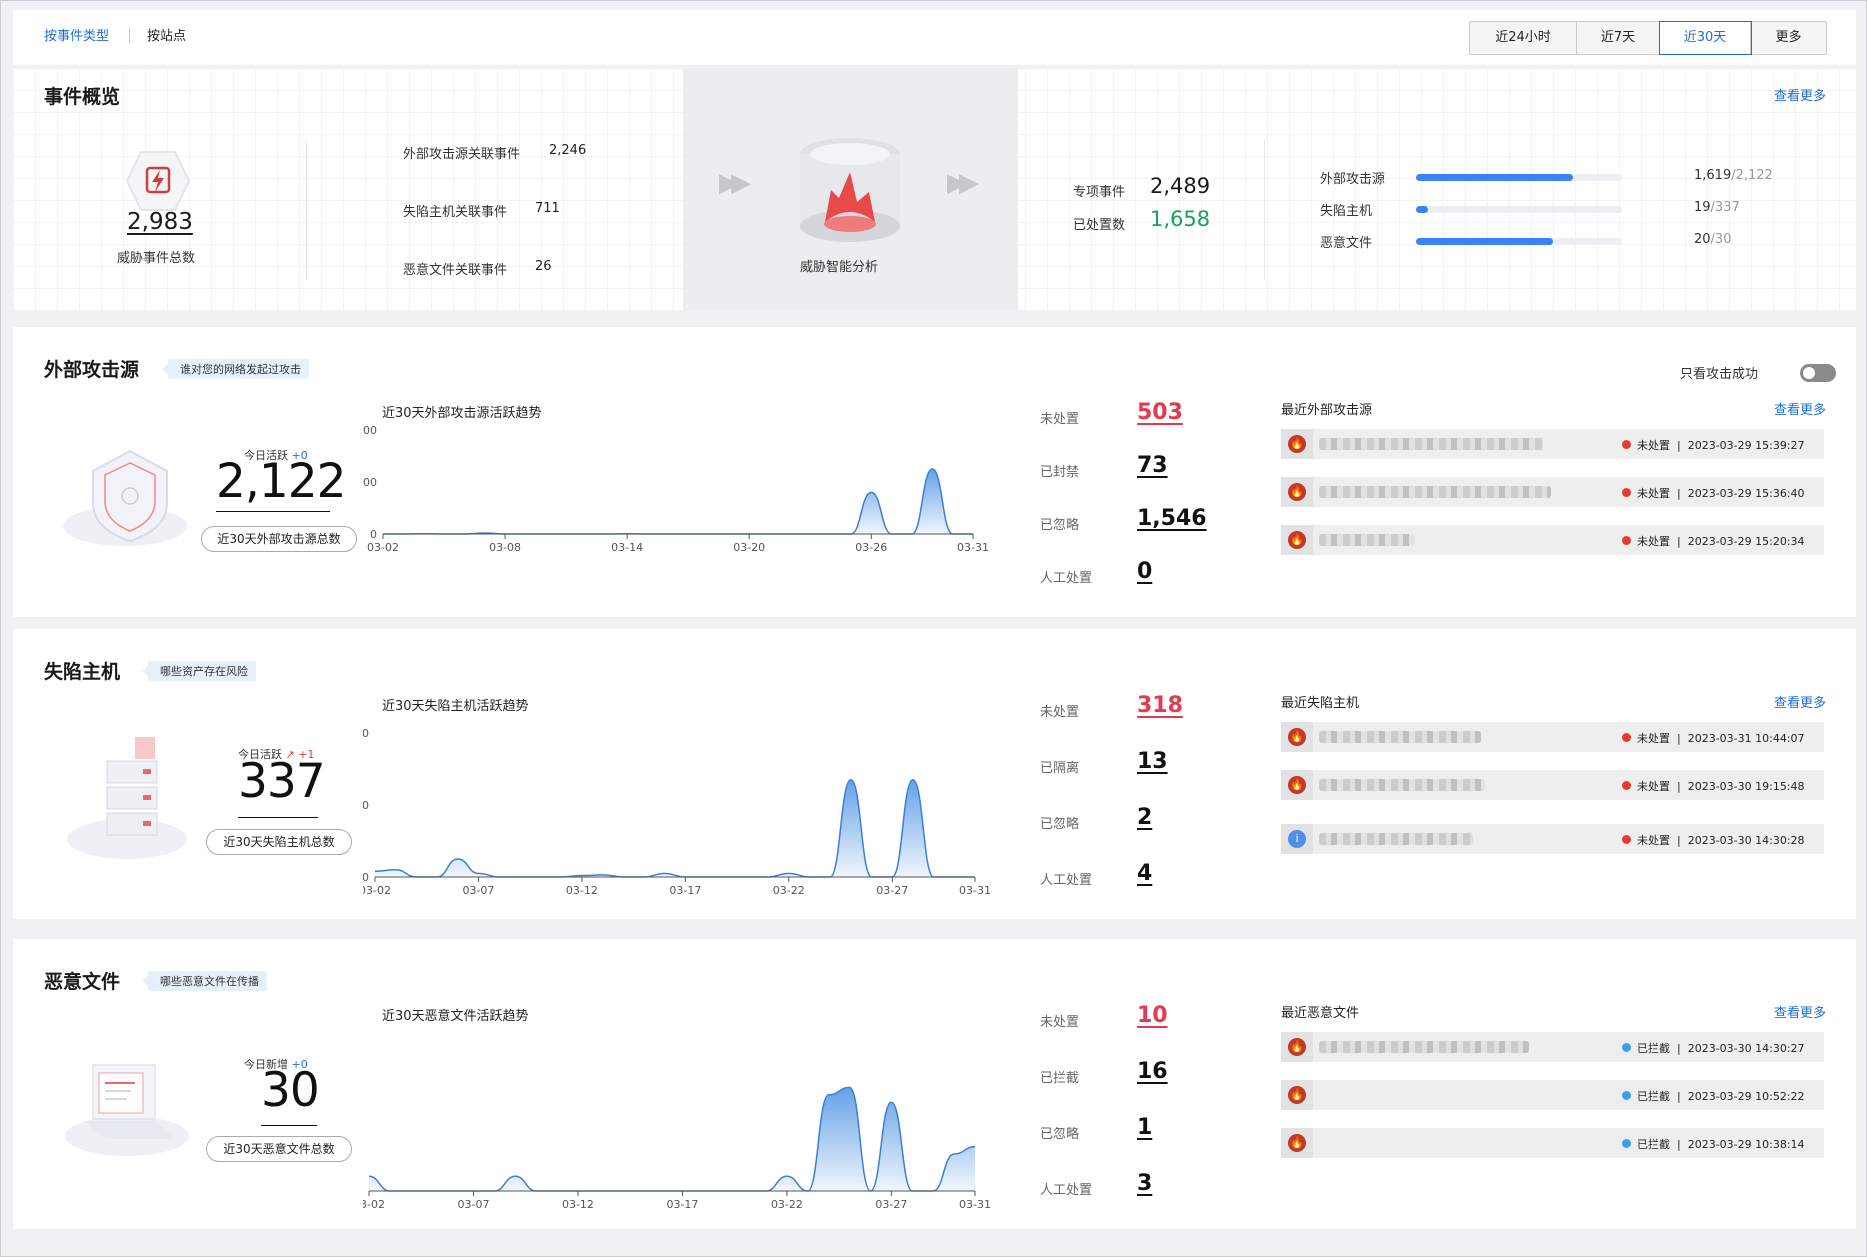  I want to click on success-only-toggle, so click(1818, 373).